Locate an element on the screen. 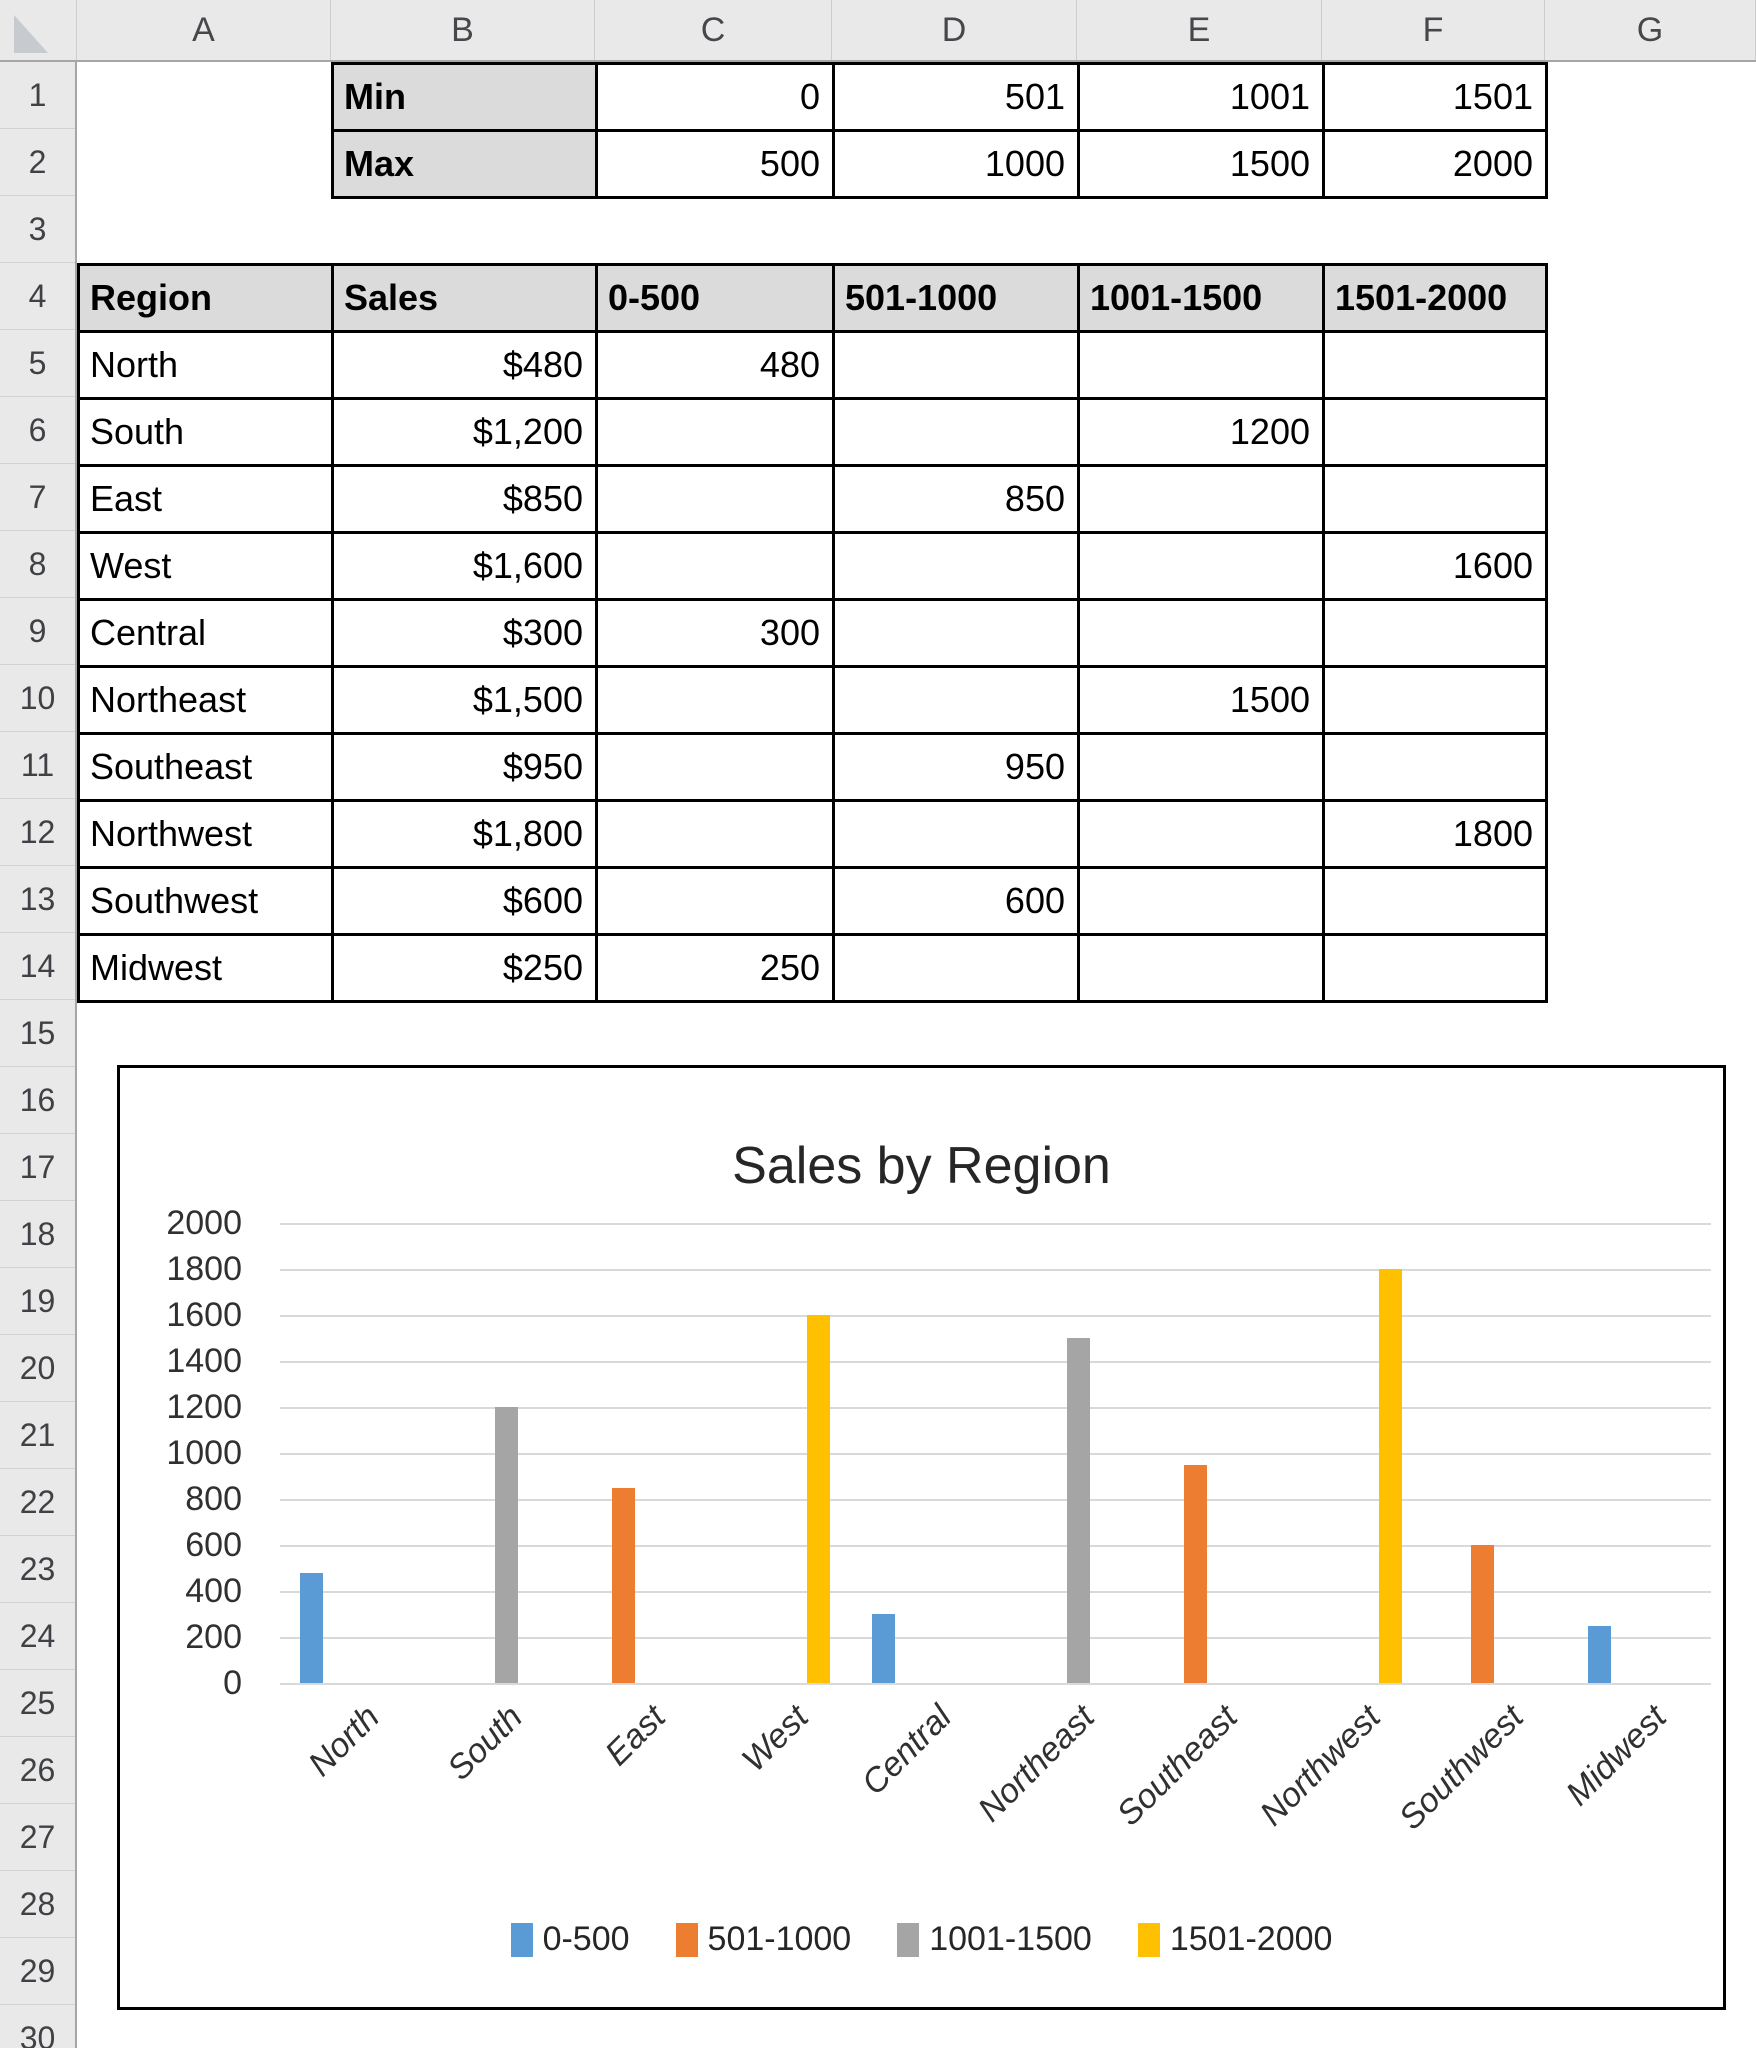  row-header-25: 25 is located at coordinates (37, 1703).